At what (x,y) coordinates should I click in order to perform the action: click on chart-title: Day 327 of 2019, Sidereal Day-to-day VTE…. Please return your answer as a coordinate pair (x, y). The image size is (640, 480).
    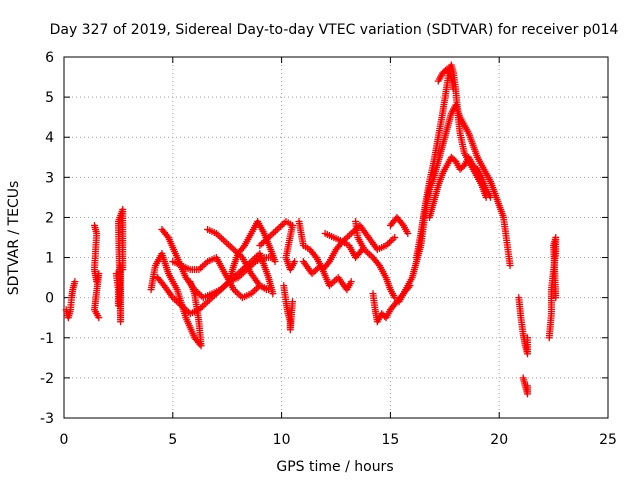
    Looking at the image, I should click on (334, 30).